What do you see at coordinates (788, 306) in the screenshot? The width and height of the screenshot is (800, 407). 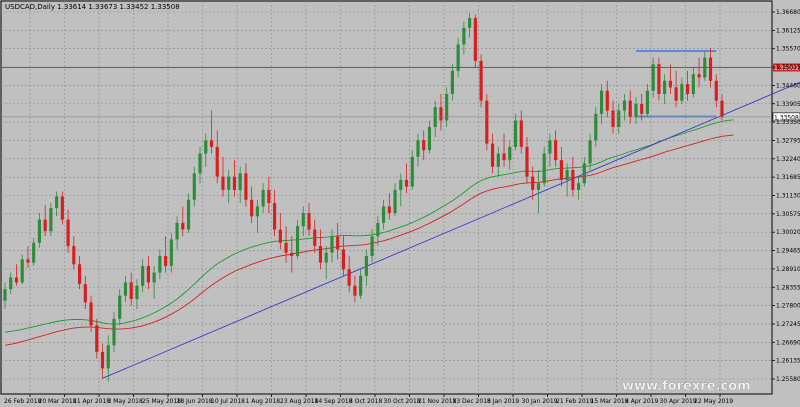 I see `y-tick-label: 1.27800` at bounding box center [788, 306].